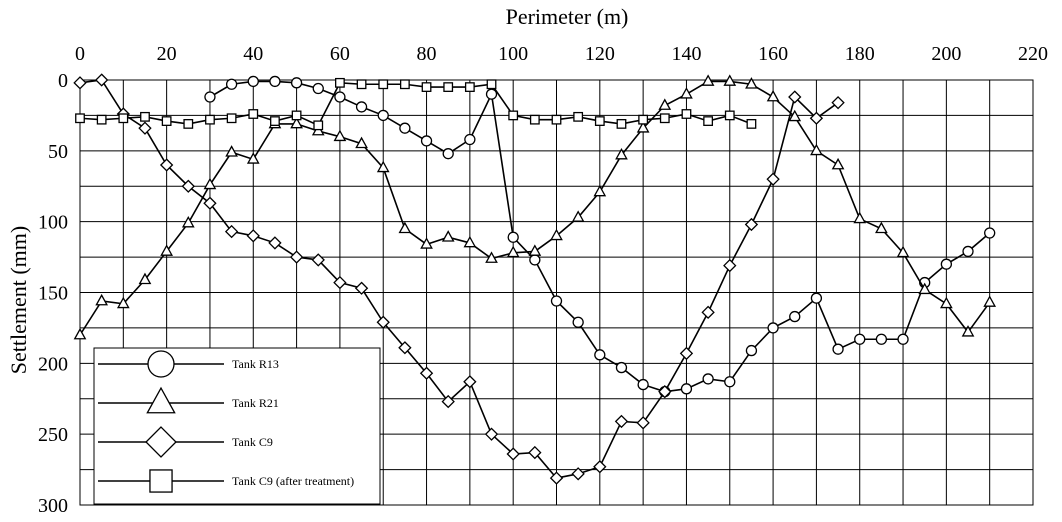  Describe the element at coordinates (18, 300) in the screenshot. I see `y-axis-label: Settlement (mm)` at that location.